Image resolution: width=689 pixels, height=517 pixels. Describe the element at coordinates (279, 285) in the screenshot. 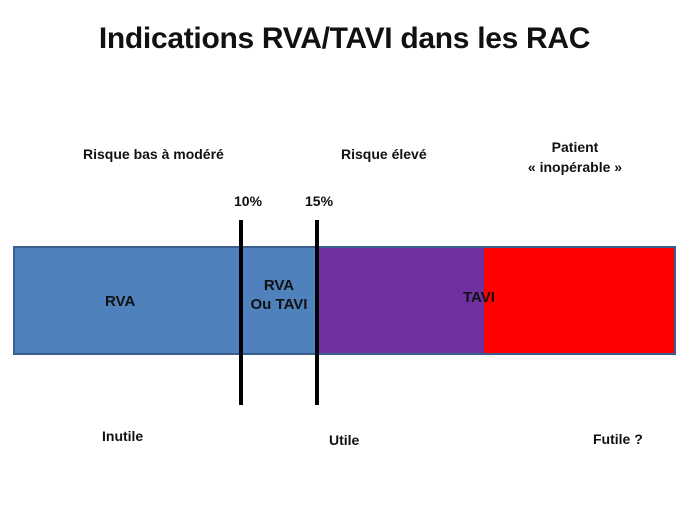

I see `segment-label-rva-or-tavi-line1: RVA` at that location.